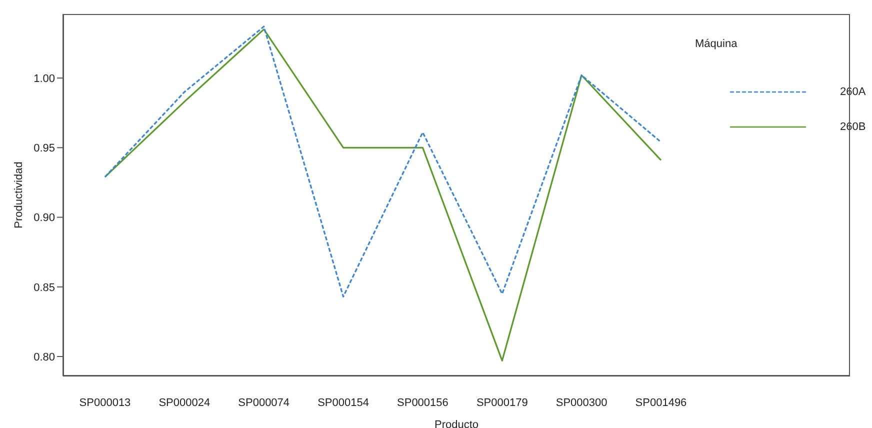 This screenshot has width=872, height=428. Describe the element at coordinates (44, 148) in the screenshot. I see `y-tick-label: 0.95` at that location.